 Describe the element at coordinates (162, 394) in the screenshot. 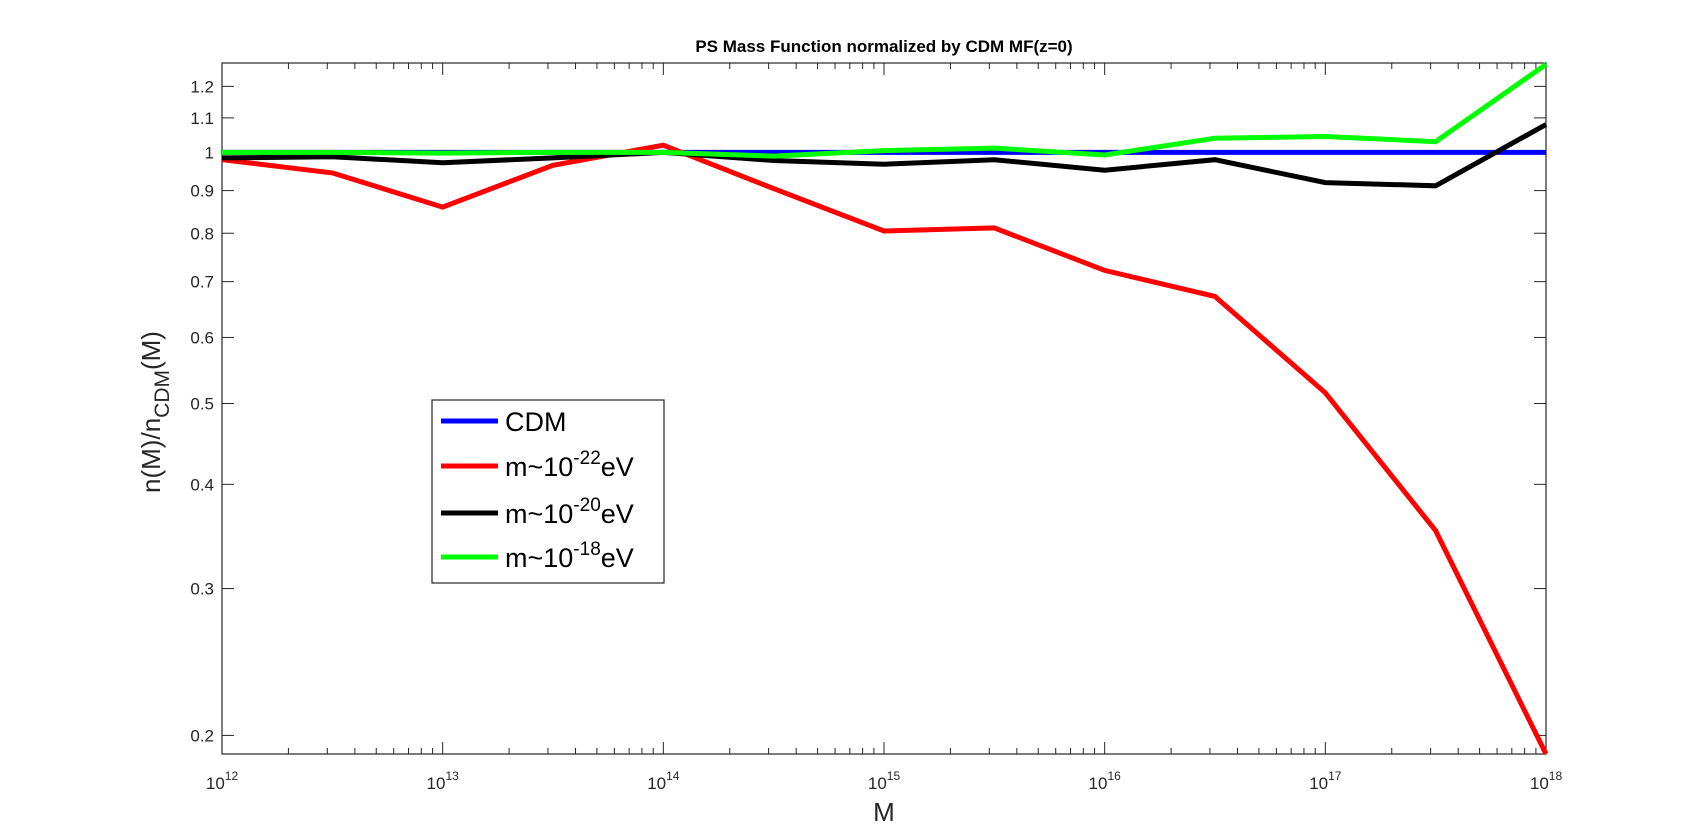

I see `y-axis-label-sub: CDM` at that location.